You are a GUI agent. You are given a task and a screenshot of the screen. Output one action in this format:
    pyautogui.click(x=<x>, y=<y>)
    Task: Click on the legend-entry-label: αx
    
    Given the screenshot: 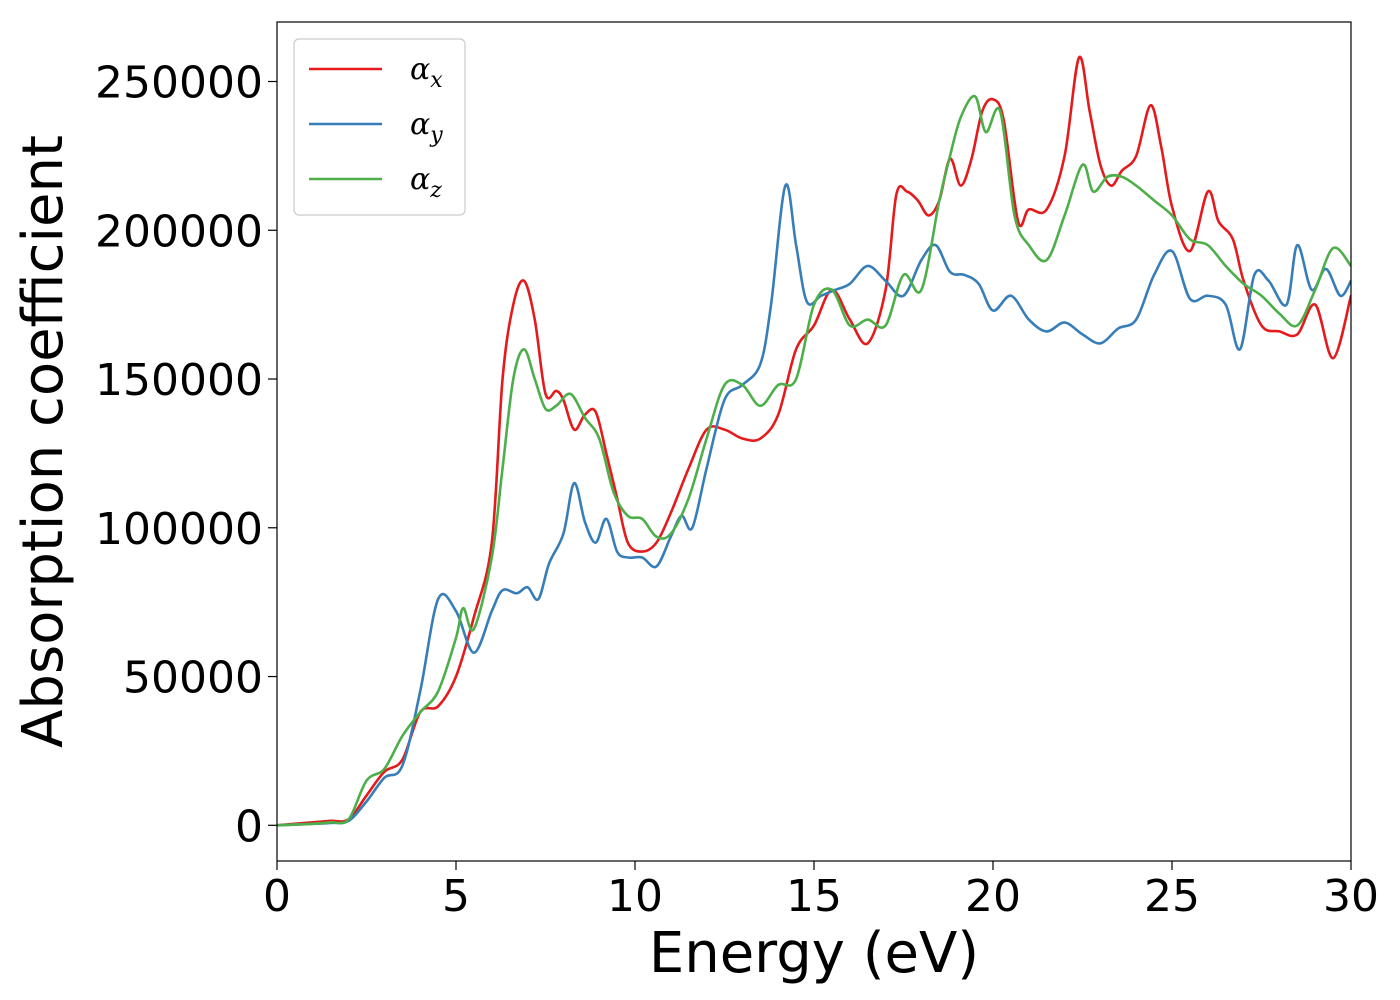 What is the action you would take?
    pyautogui.click(x=426, y=72)
    